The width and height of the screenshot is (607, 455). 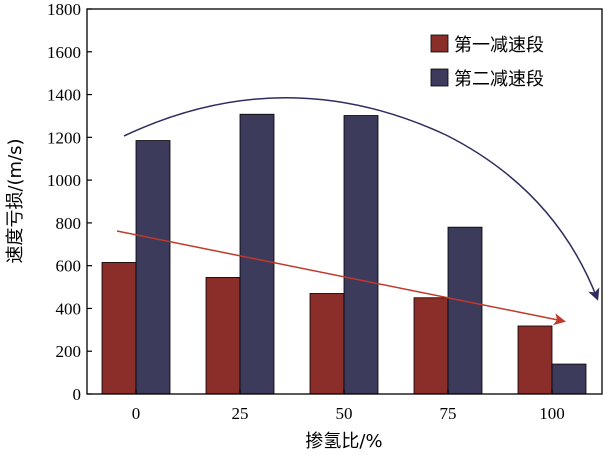 I want to click on y-axis-title: 速度亏损/(m/s), so click(x=15, y=200).